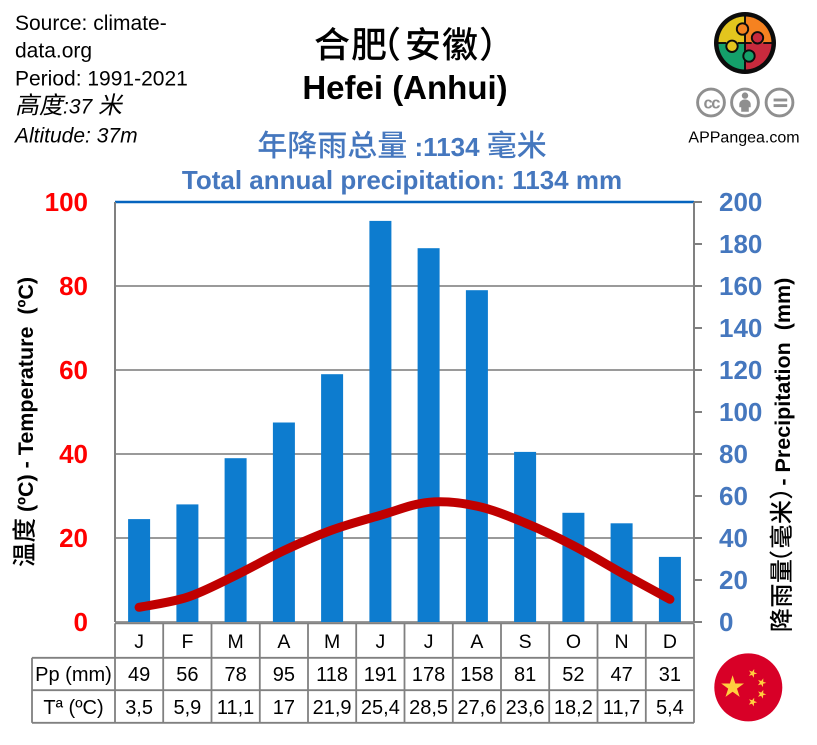 The image size is (817, 745). What do you see at coordinates (740, 202) in the screenshot?
I see `svg-text: 200` at bounding box center [740, 202].